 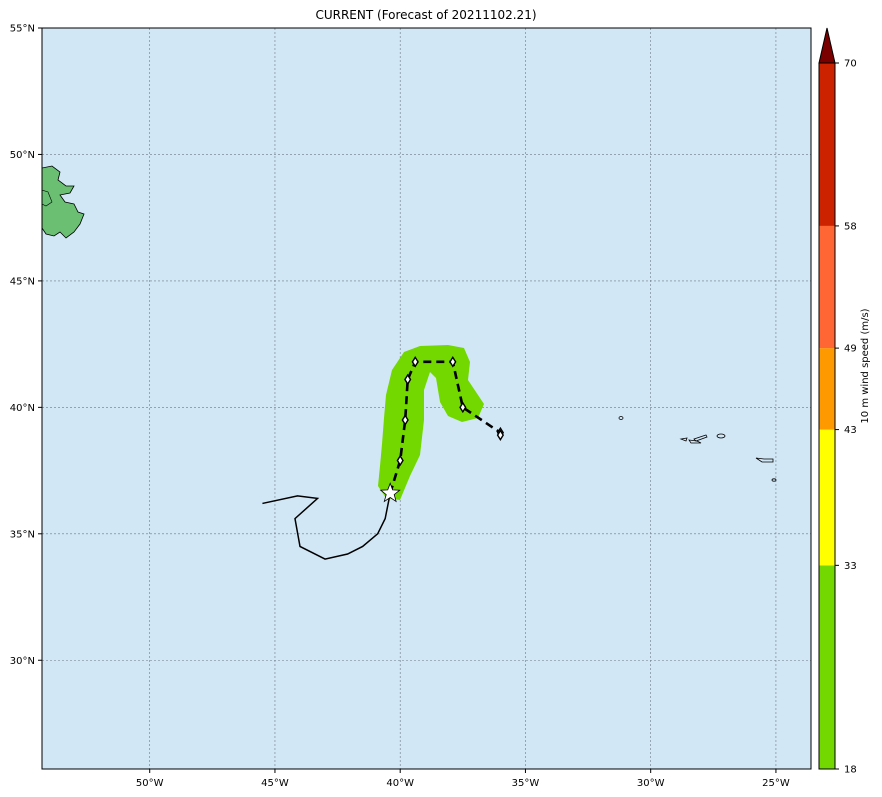 What do you see at coordinates (63, 202) in the screenshot?
I see `newfoundland-landmass` at bounding box center [63, 202].